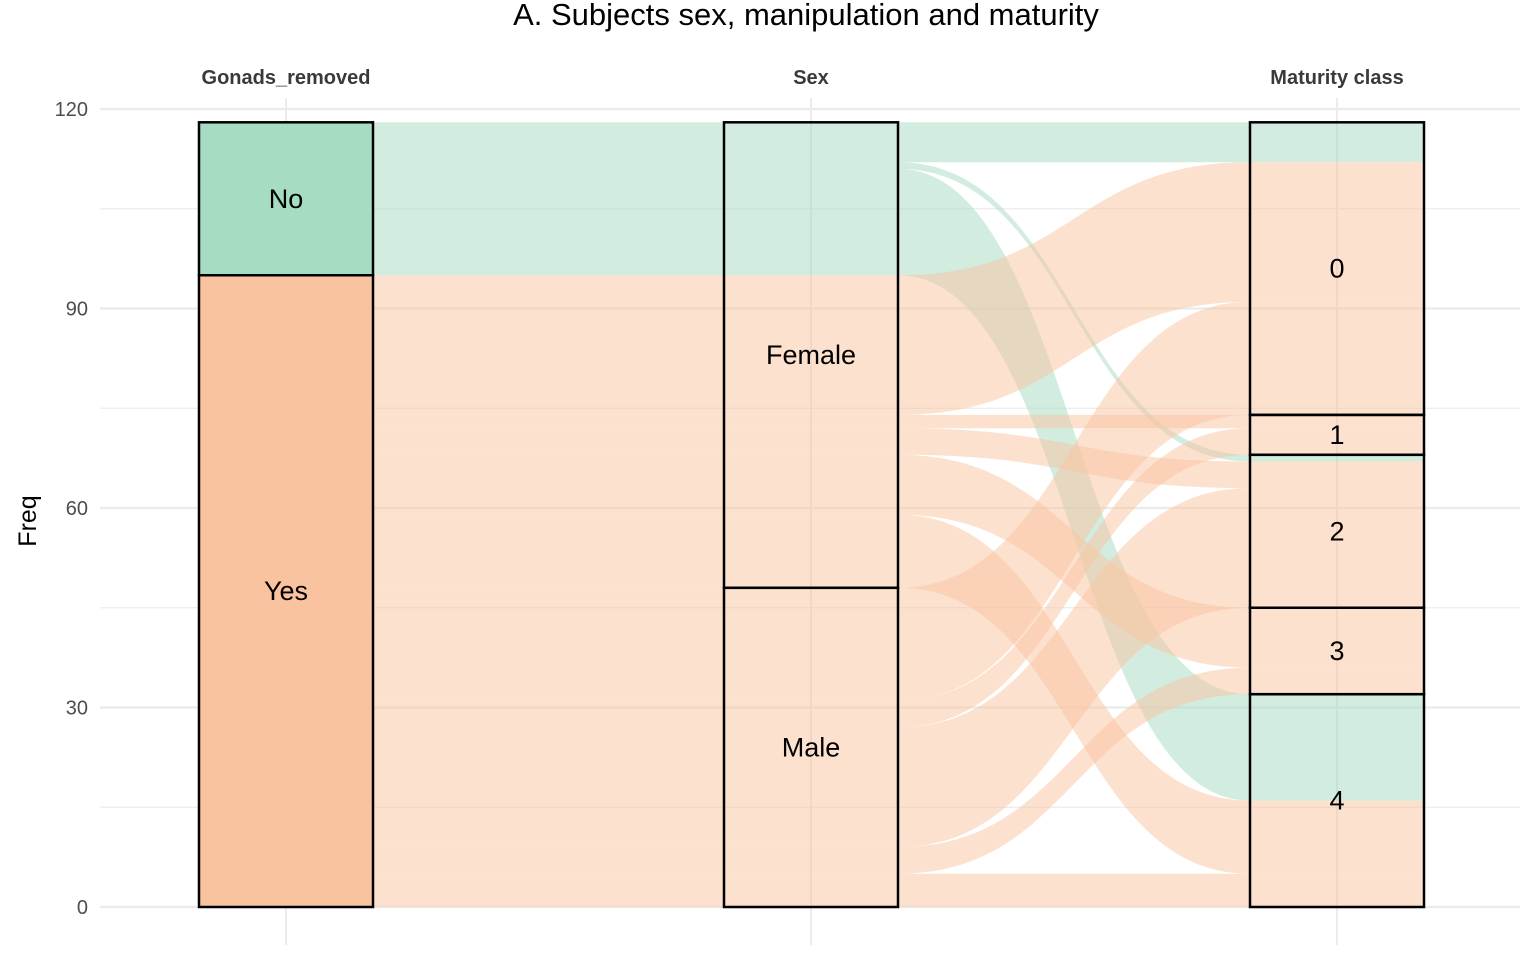 The image size is (1536, 960). What do you see at coordinates (811, 78) in the screenshot?
I see `axis-header-sex: Sex` at bounding box center [811, 78].